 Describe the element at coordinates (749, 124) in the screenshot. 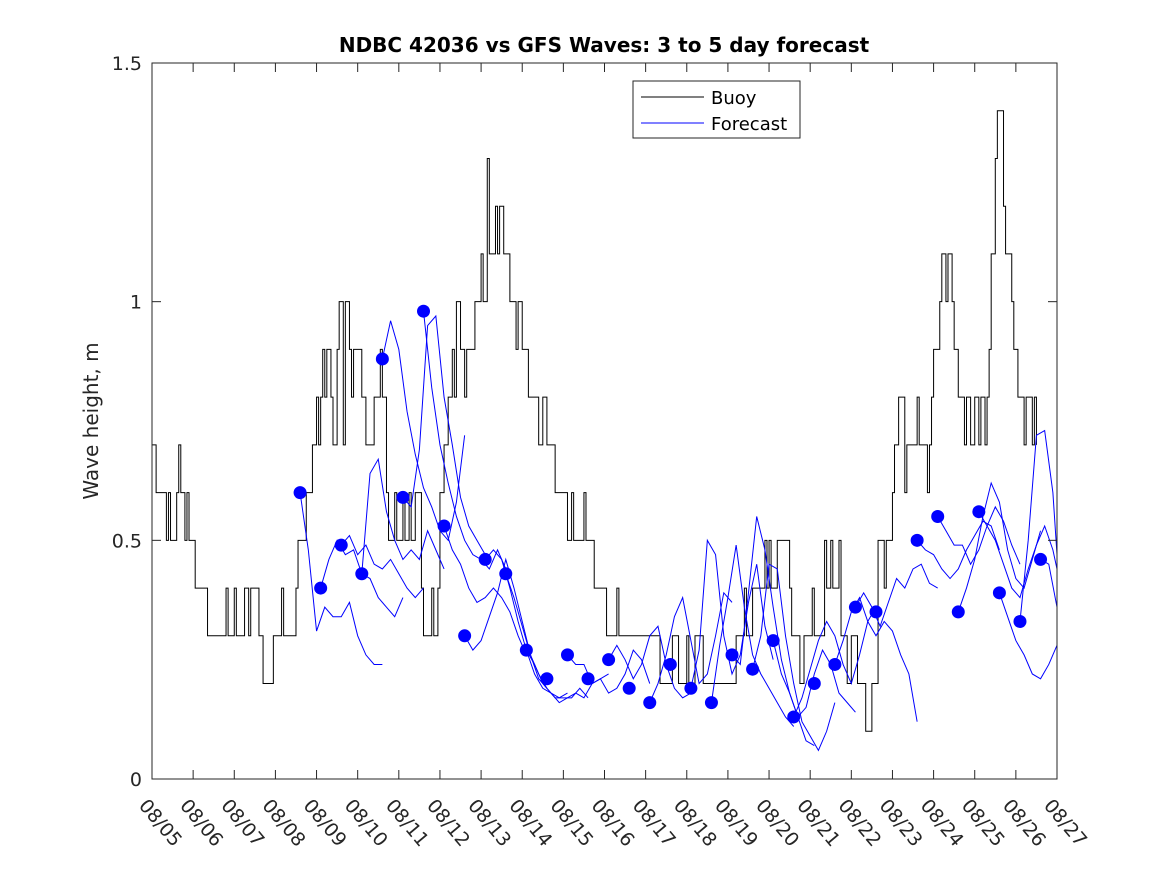

I see `legend-forecast-label: Forecast` at that location.